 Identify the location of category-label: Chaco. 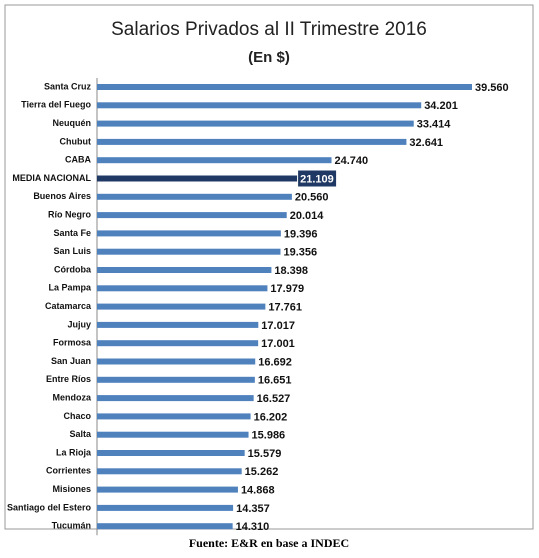
(77, 416).